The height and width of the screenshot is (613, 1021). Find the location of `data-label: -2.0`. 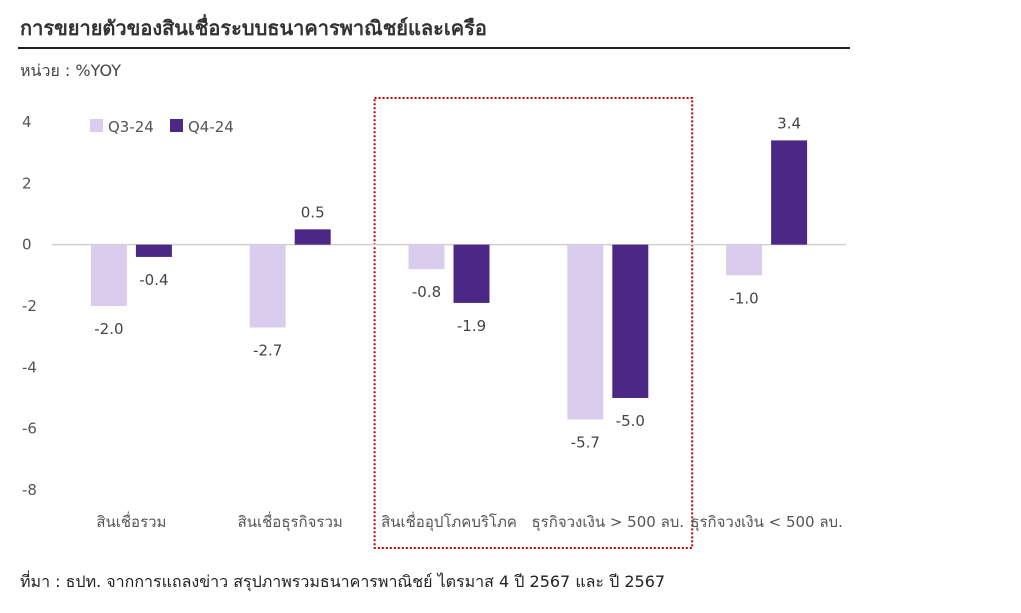

data-label: -2.0 is located at coordinates (108, 329).